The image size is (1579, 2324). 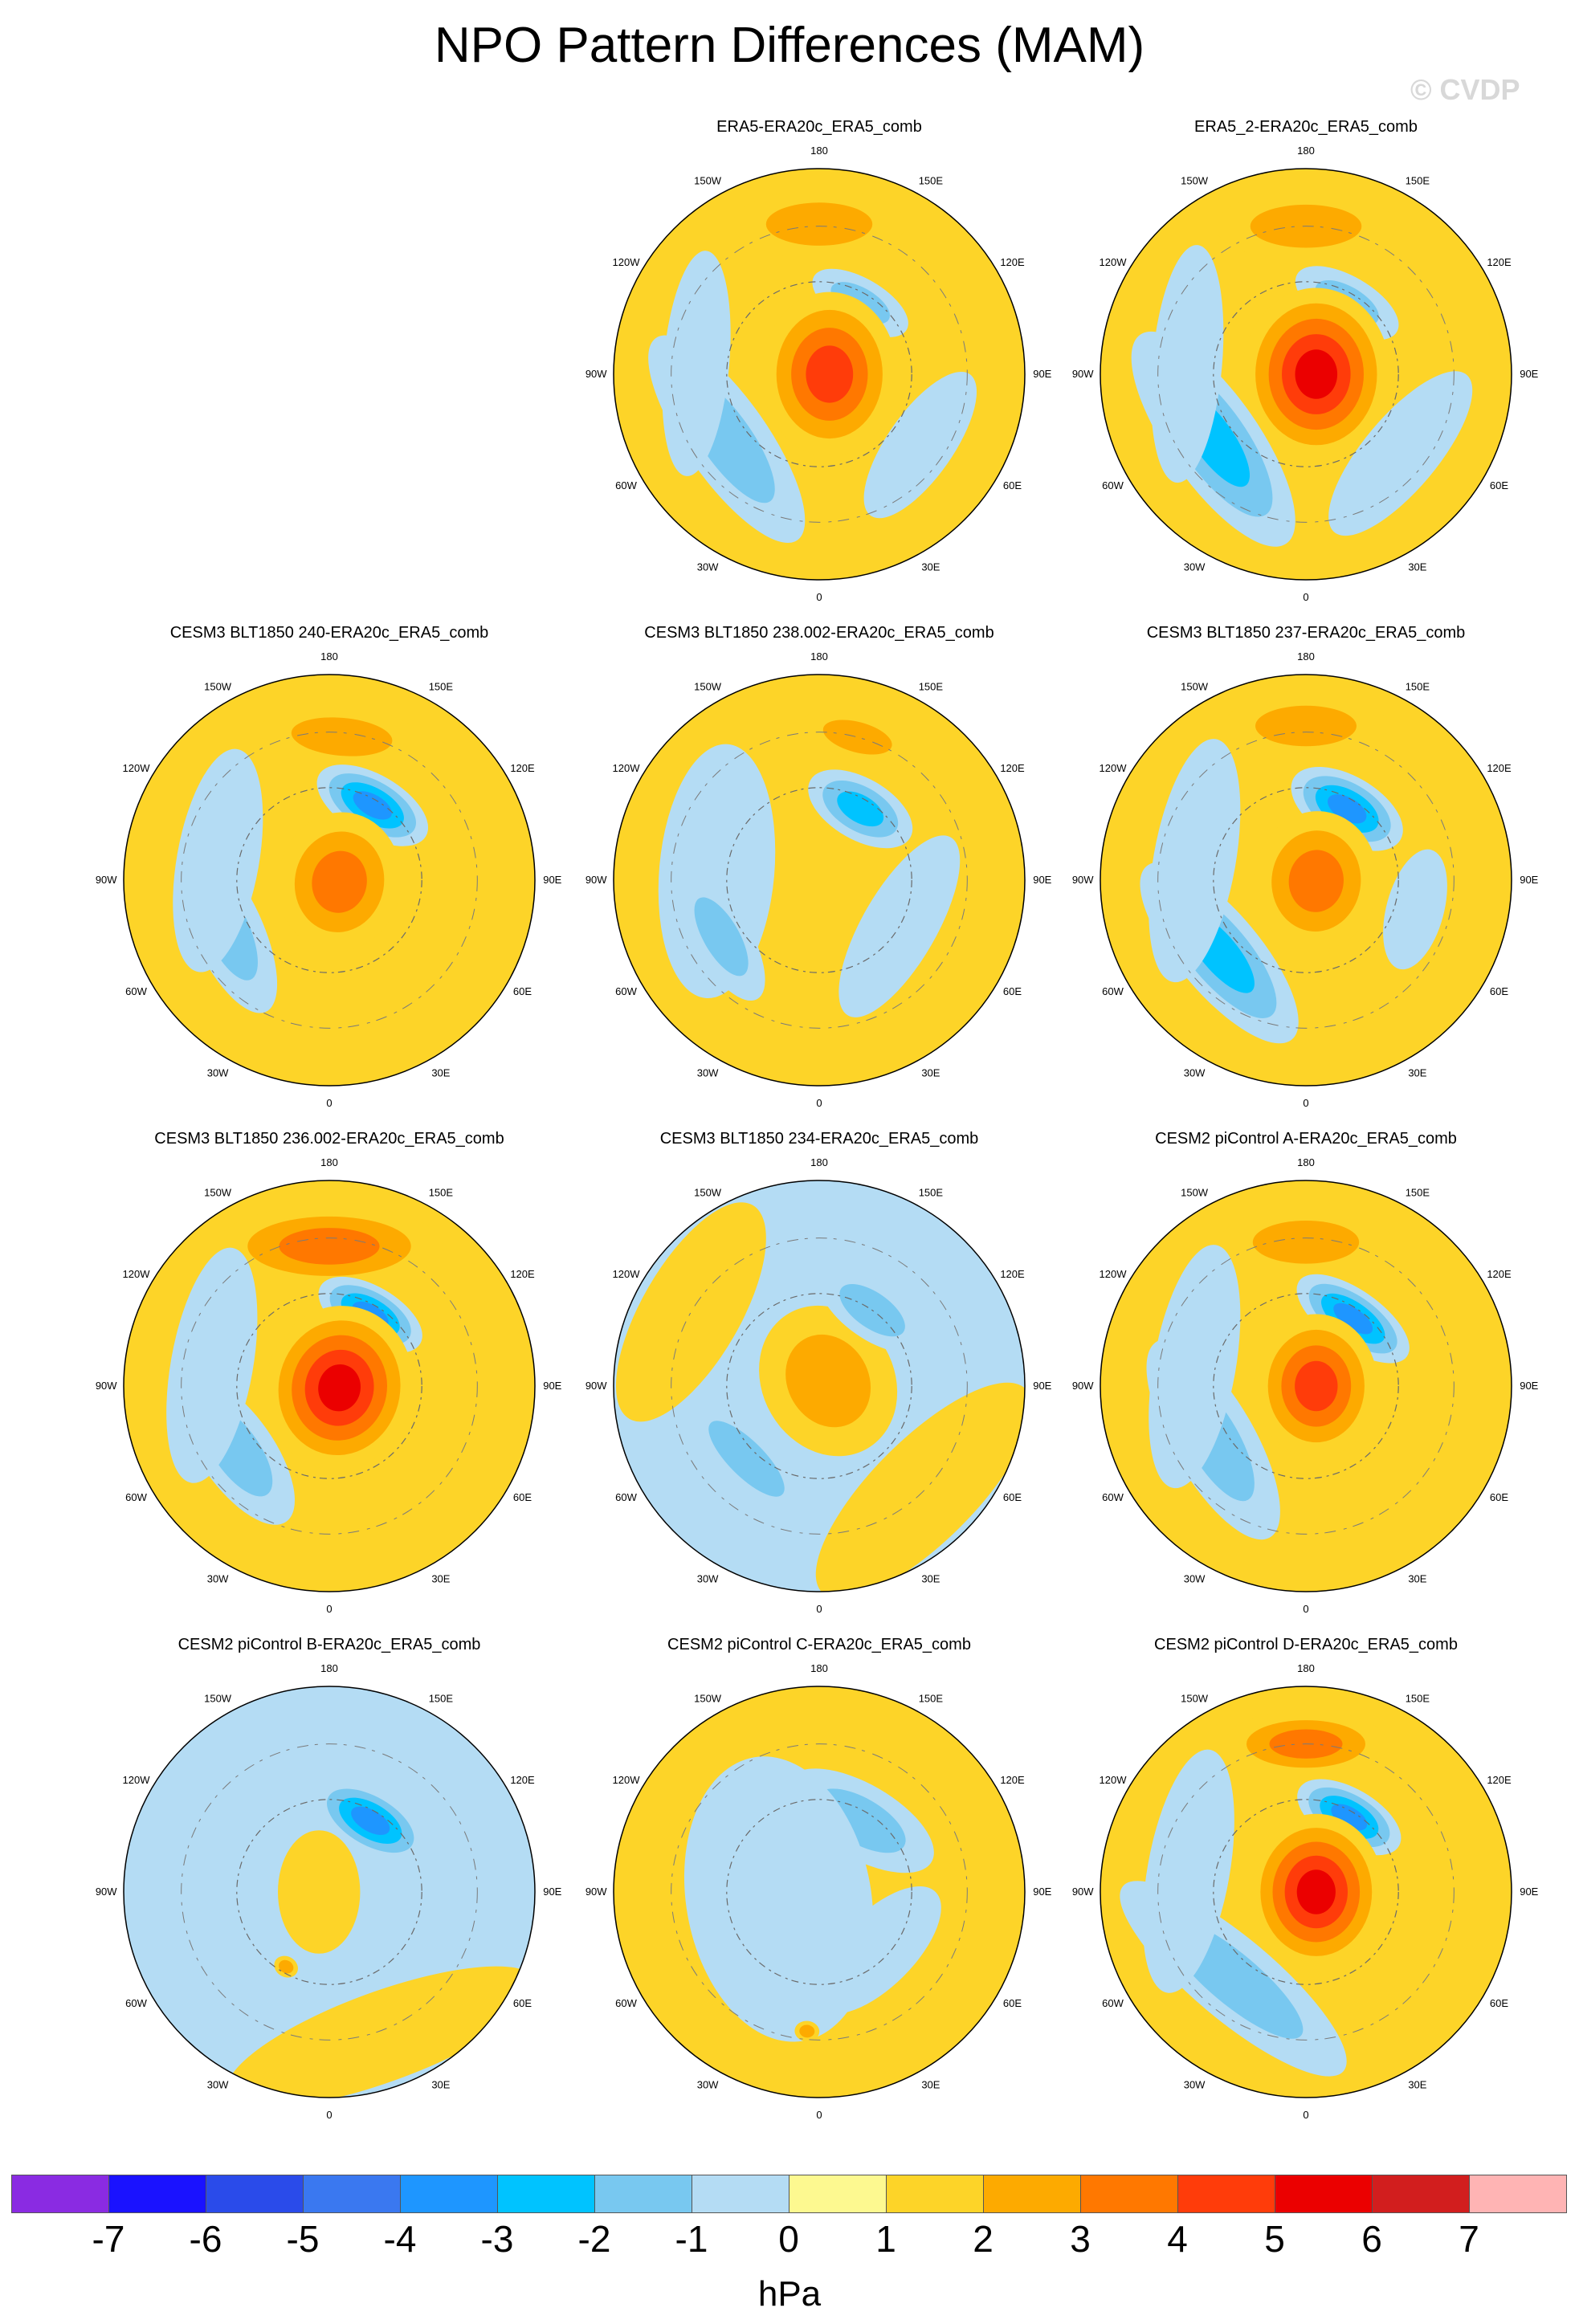 I want to click on colorbar-tick-label: -2, so click(x=594, y=2239).